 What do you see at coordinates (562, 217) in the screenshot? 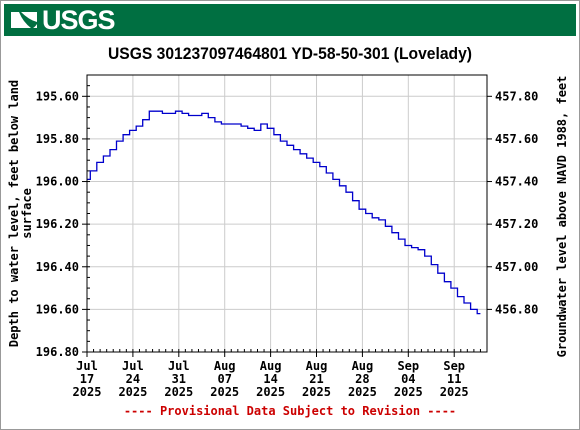
I see `y2-axis-label: Groundwater level above NAVD 1988, feet` at bounding box center [562, 217].